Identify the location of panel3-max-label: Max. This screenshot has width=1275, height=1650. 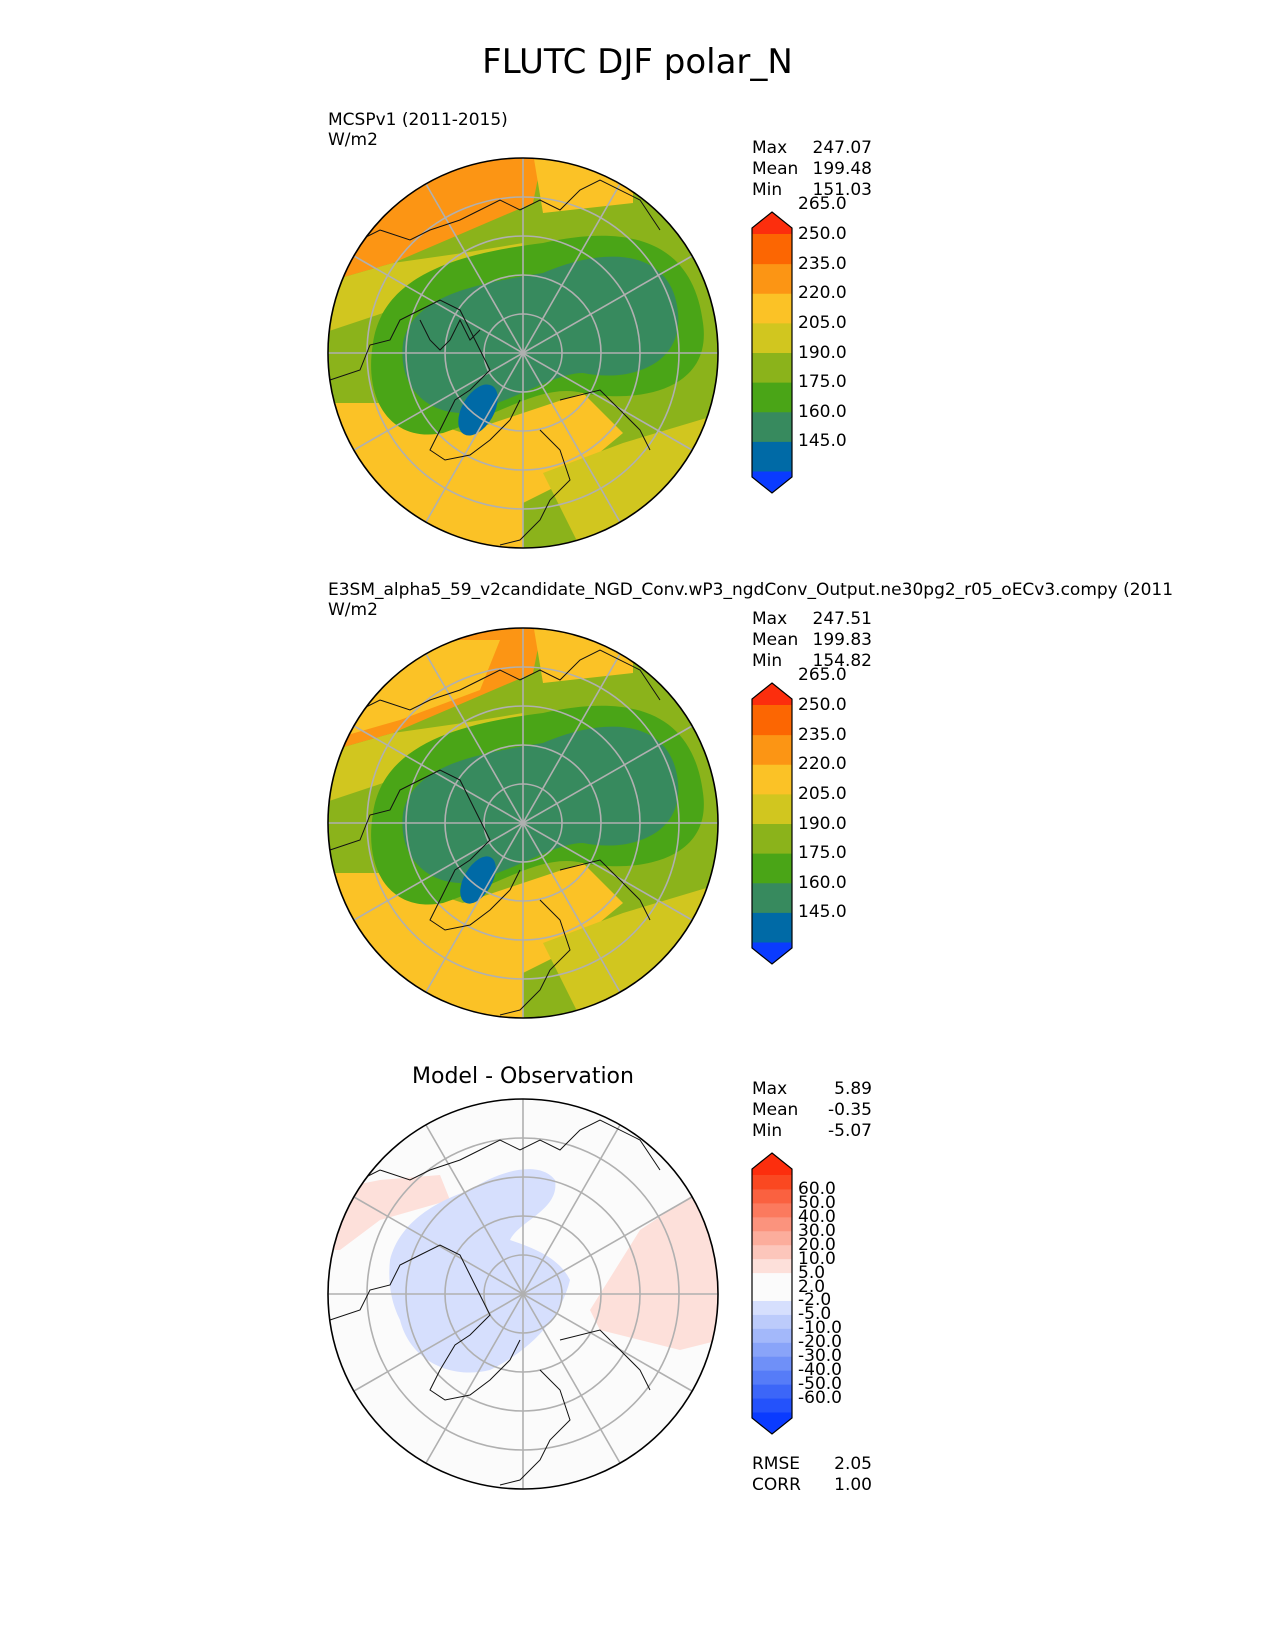
(770, 1089).